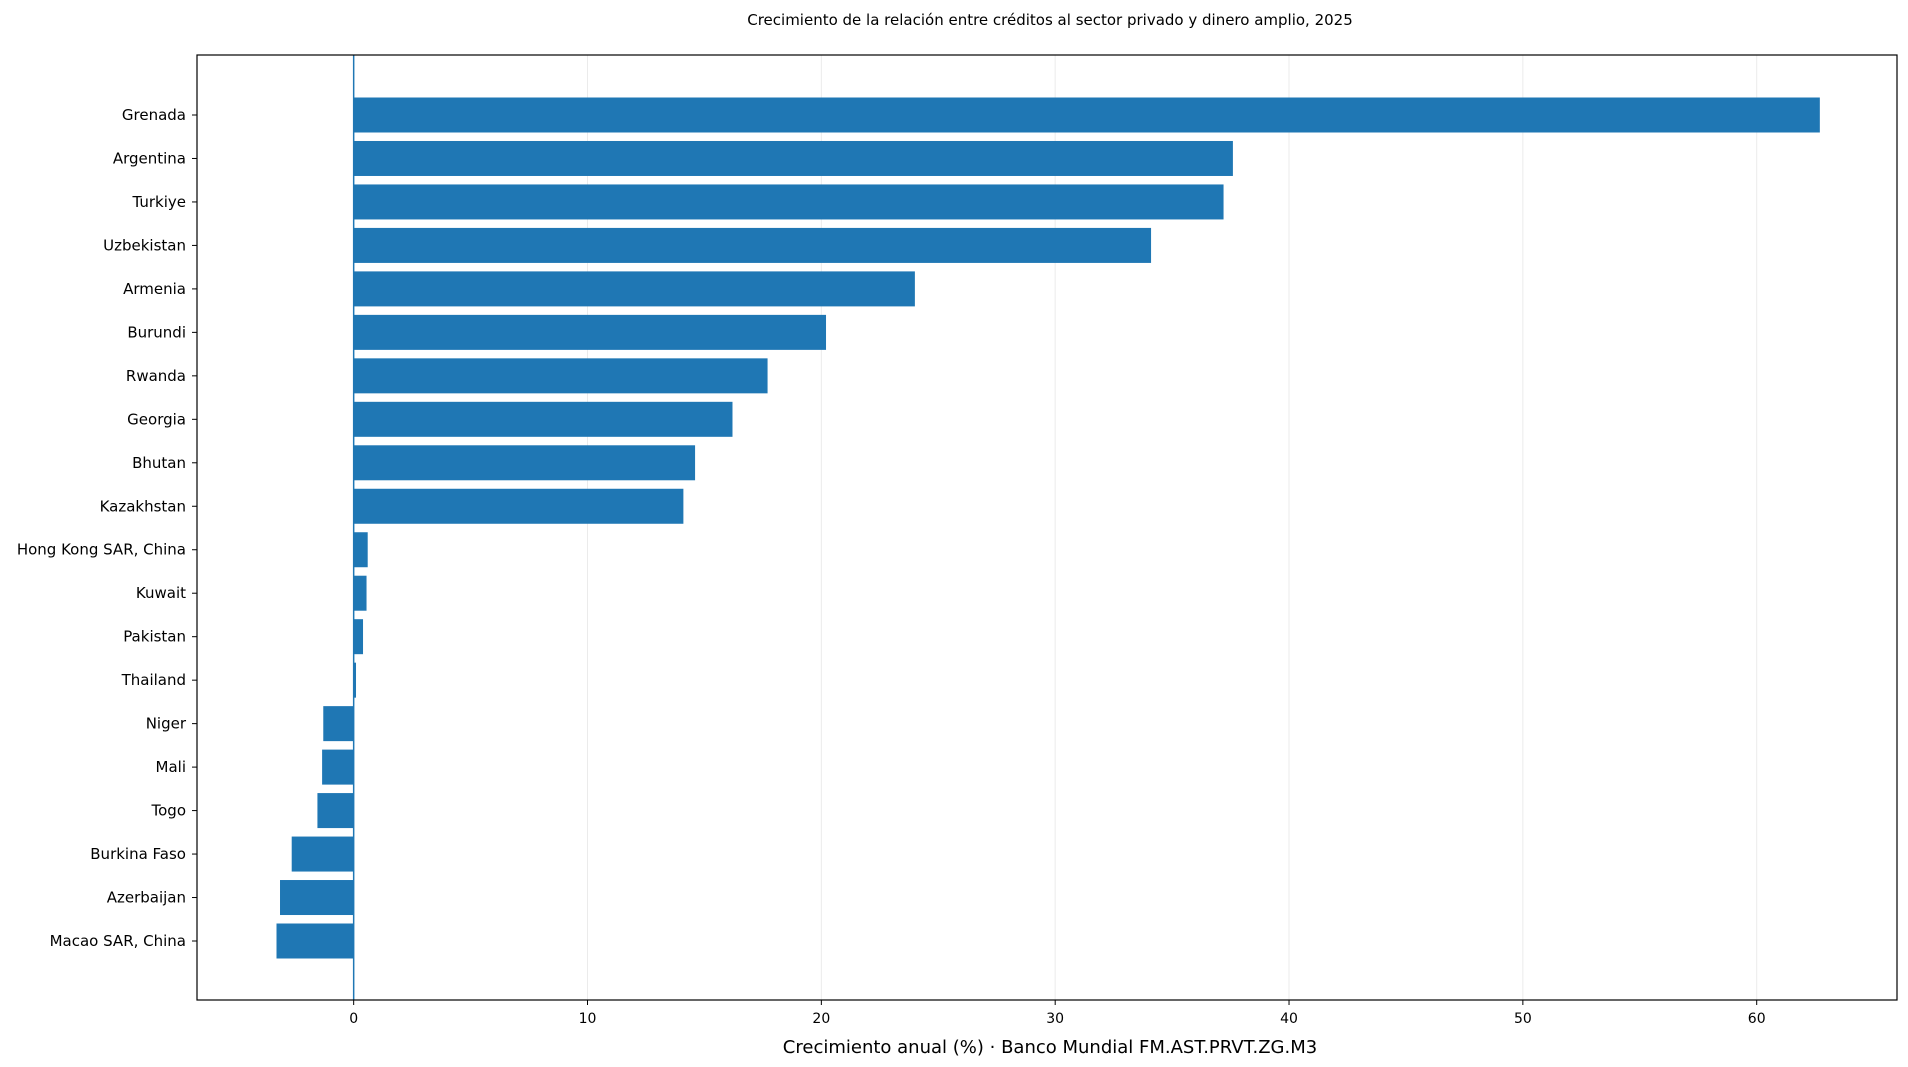 This screenshot has width=1908, height=1067. What do you see at coordinates (821, 1019) in the screenshot?
I see `x-tick-label-2: 20` at bounding box center [821, 1019].